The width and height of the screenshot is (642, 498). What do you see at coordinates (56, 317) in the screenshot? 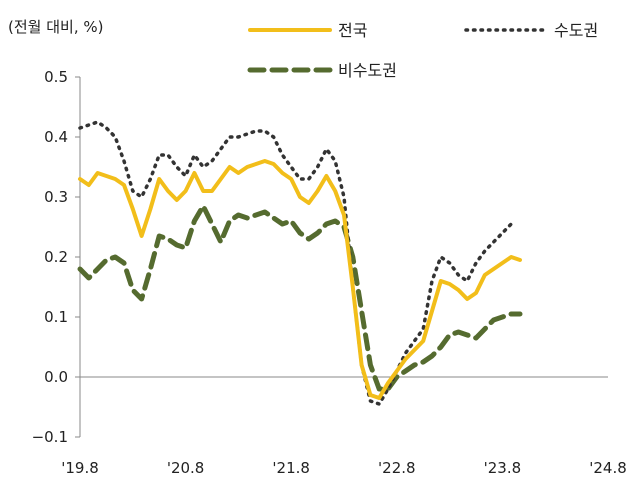
I see `y-tick-label: 0.1` at bounding box center [56, 317].